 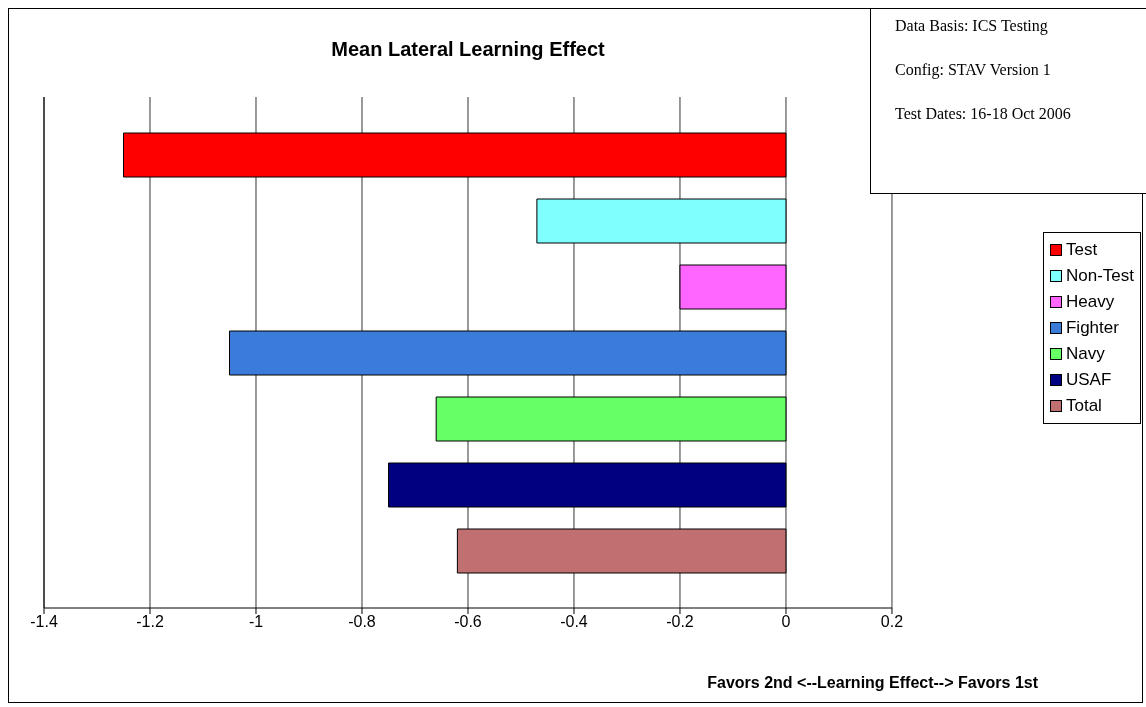 What do you see at coordinates (362, 622) in the screenshot?
I see `x-tick-label: -0.8` at bounding box center [362, 622].